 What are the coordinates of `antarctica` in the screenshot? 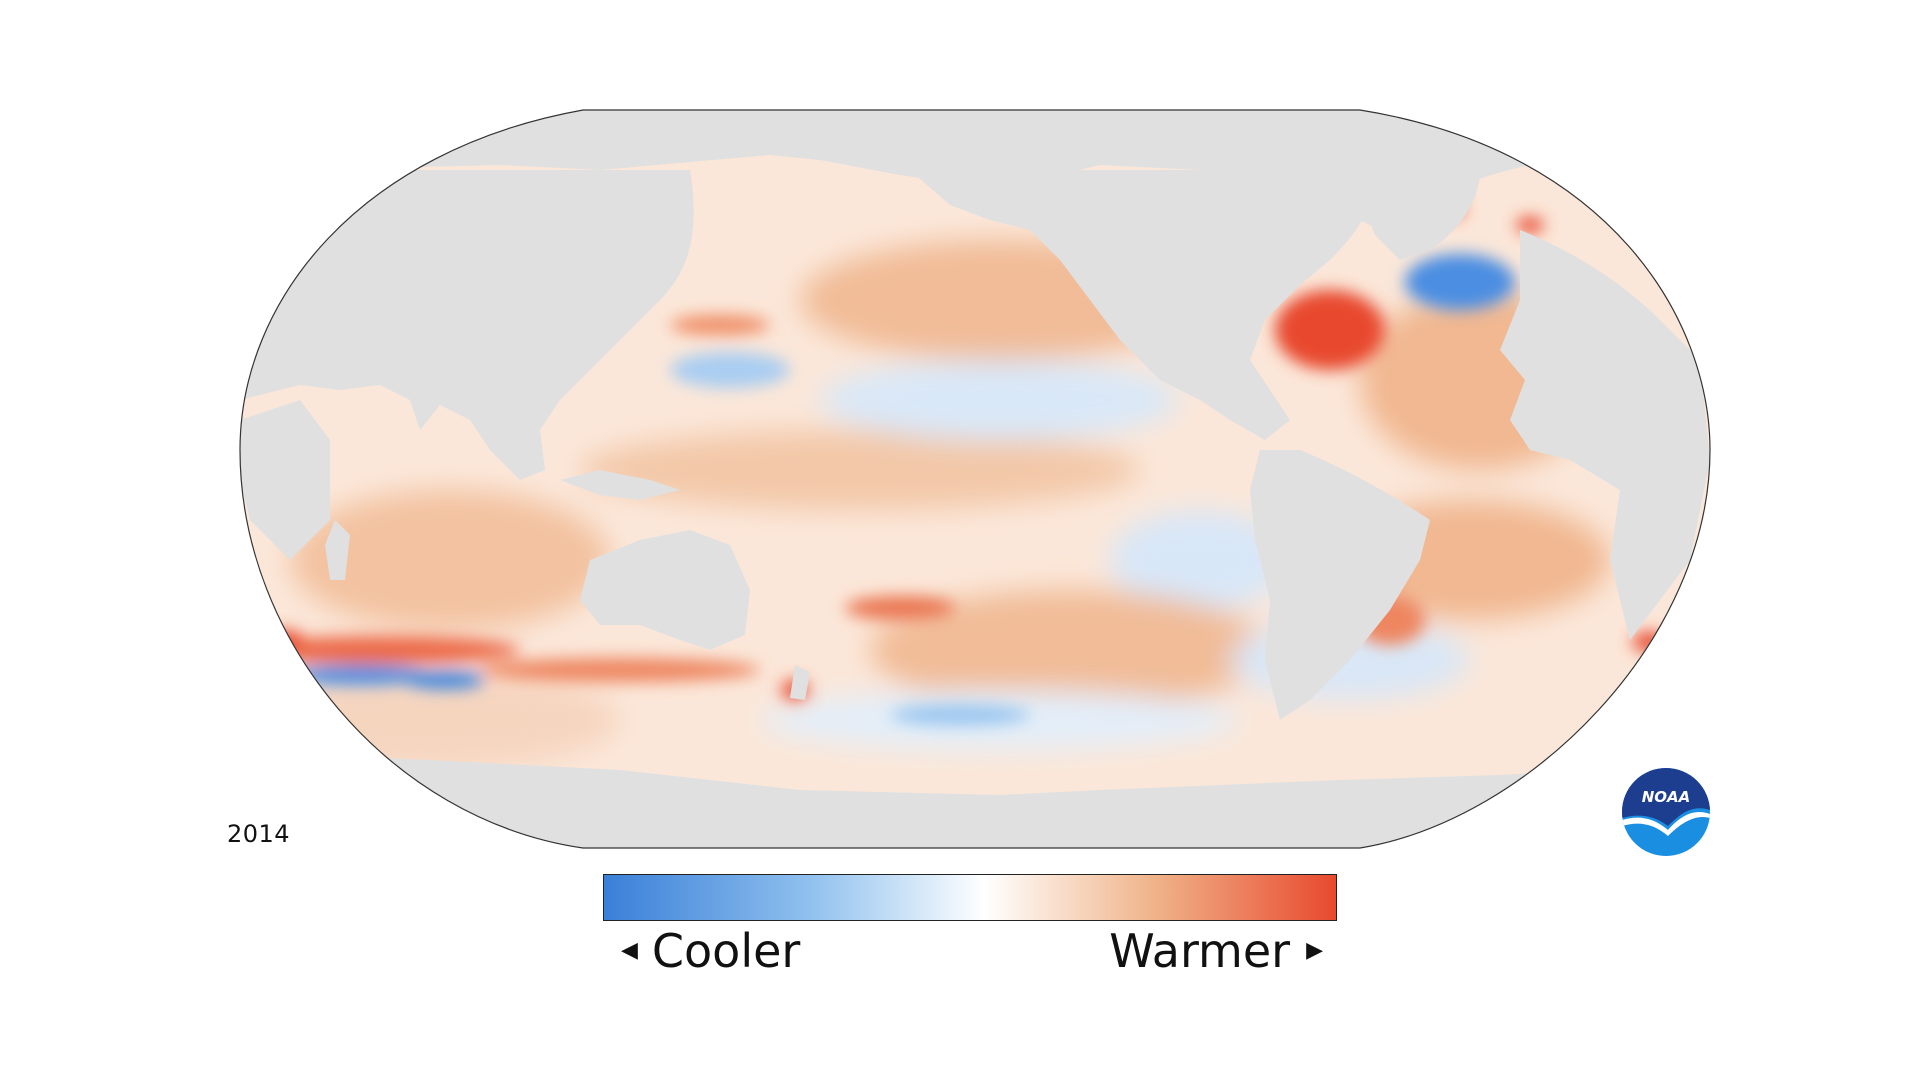 It's located at (975, 799).